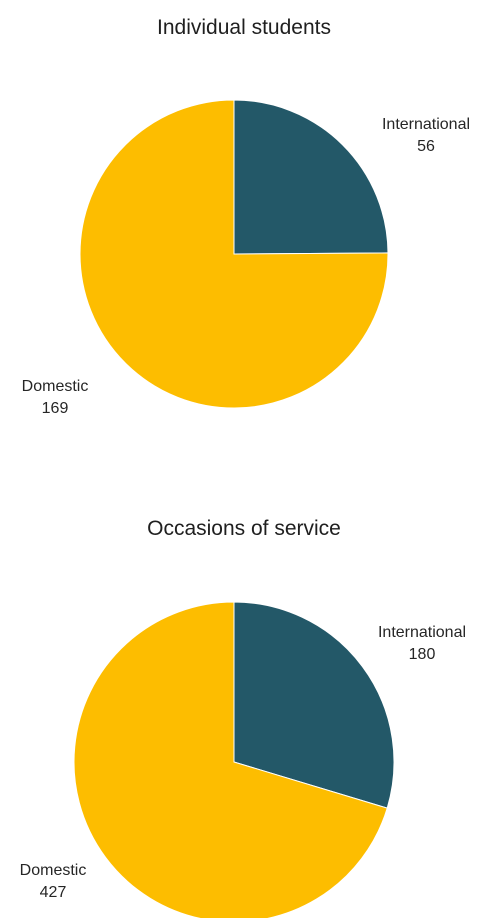  I want to click on chart-title: Occasions of service, so click(244, 528).